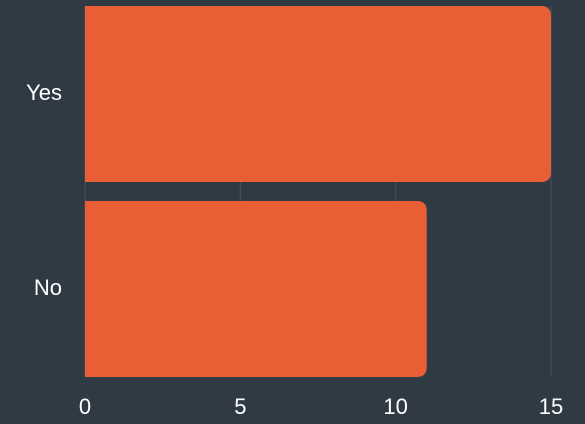 This screenshot has width=585, height=424. I want to click on x-tick-label: 10, so click(395, 406).